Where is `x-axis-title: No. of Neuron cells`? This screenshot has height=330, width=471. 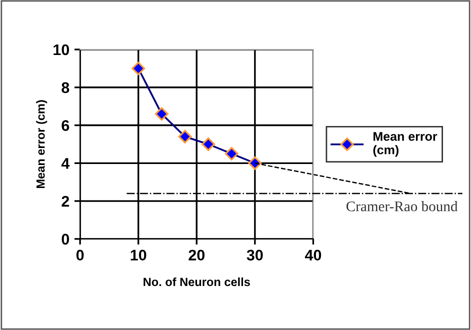 x-axis-title: No. of Neuron cells is located at coordinates (197, 281).